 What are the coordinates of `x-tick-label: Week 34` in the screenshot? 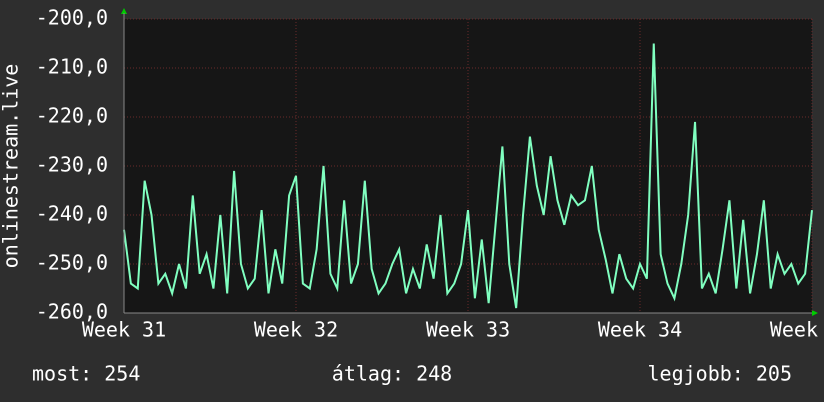 It's located at (640, 330).